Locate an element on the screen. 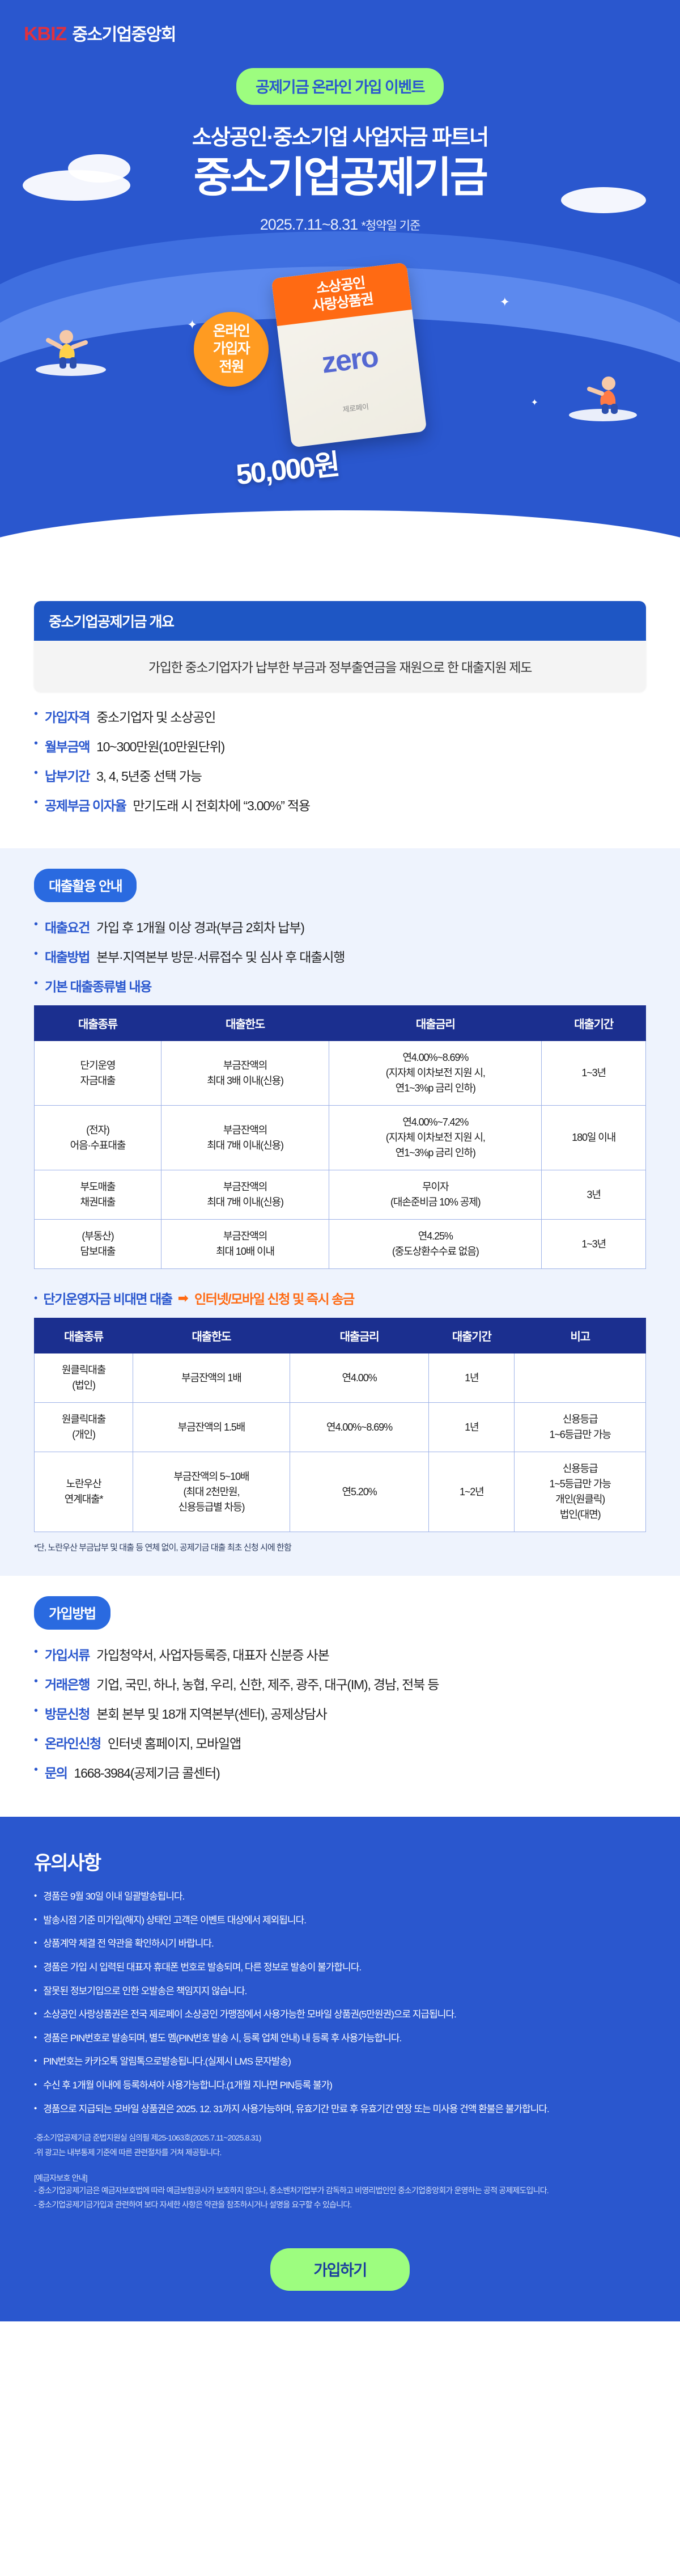 This screenshot has width=680, height=2576. arrow-right-icon: ➡ is located at coordinates (183, 1297).